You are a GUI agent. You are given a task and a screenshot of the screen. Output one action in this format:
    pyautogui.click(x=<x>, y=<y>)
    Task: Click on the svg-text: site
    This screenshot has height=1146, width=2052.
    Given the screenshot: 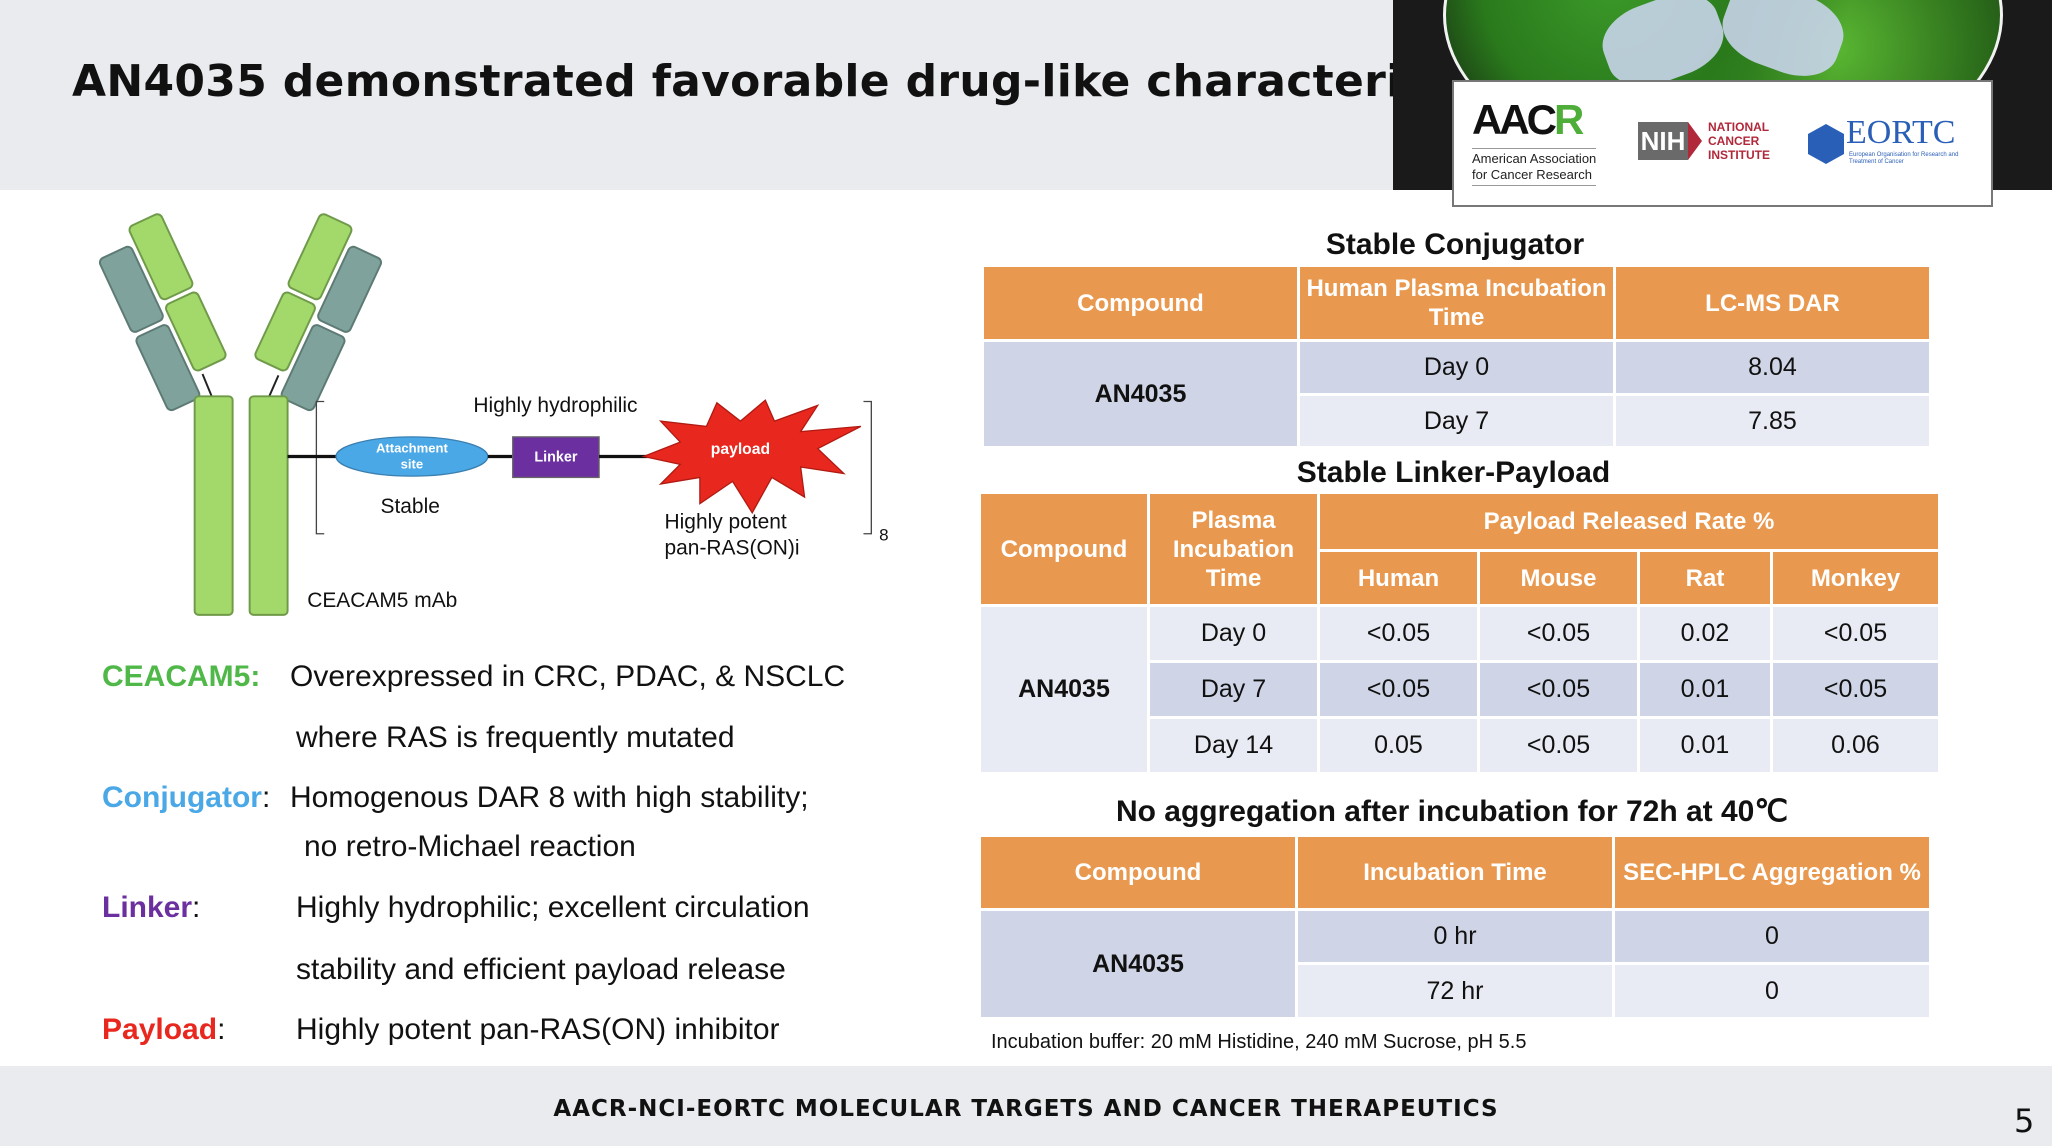 What is the action you would take?
    pyautogui.click(x=412, y=463)
    